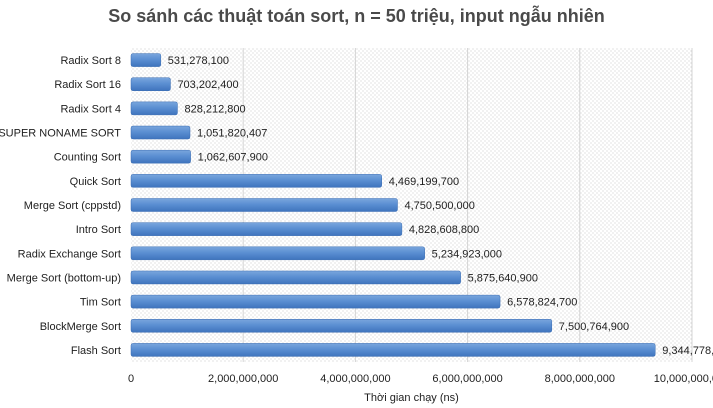 The height and width of the screenshot is (408, 713). Describe the element at coordinates (687, 351) in the screenshot. I see `value-label: 9,344,778,700` at that location.